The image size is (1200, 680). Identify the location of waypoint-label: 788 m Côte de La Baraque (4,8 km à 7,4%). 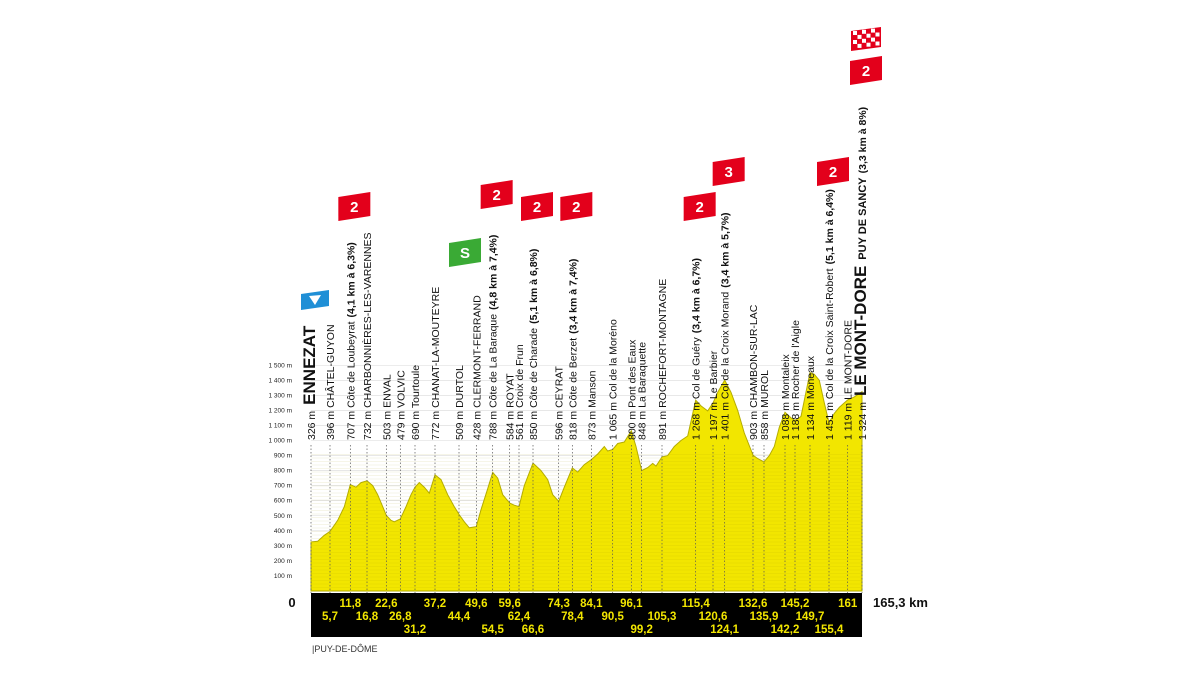
(494, 337).